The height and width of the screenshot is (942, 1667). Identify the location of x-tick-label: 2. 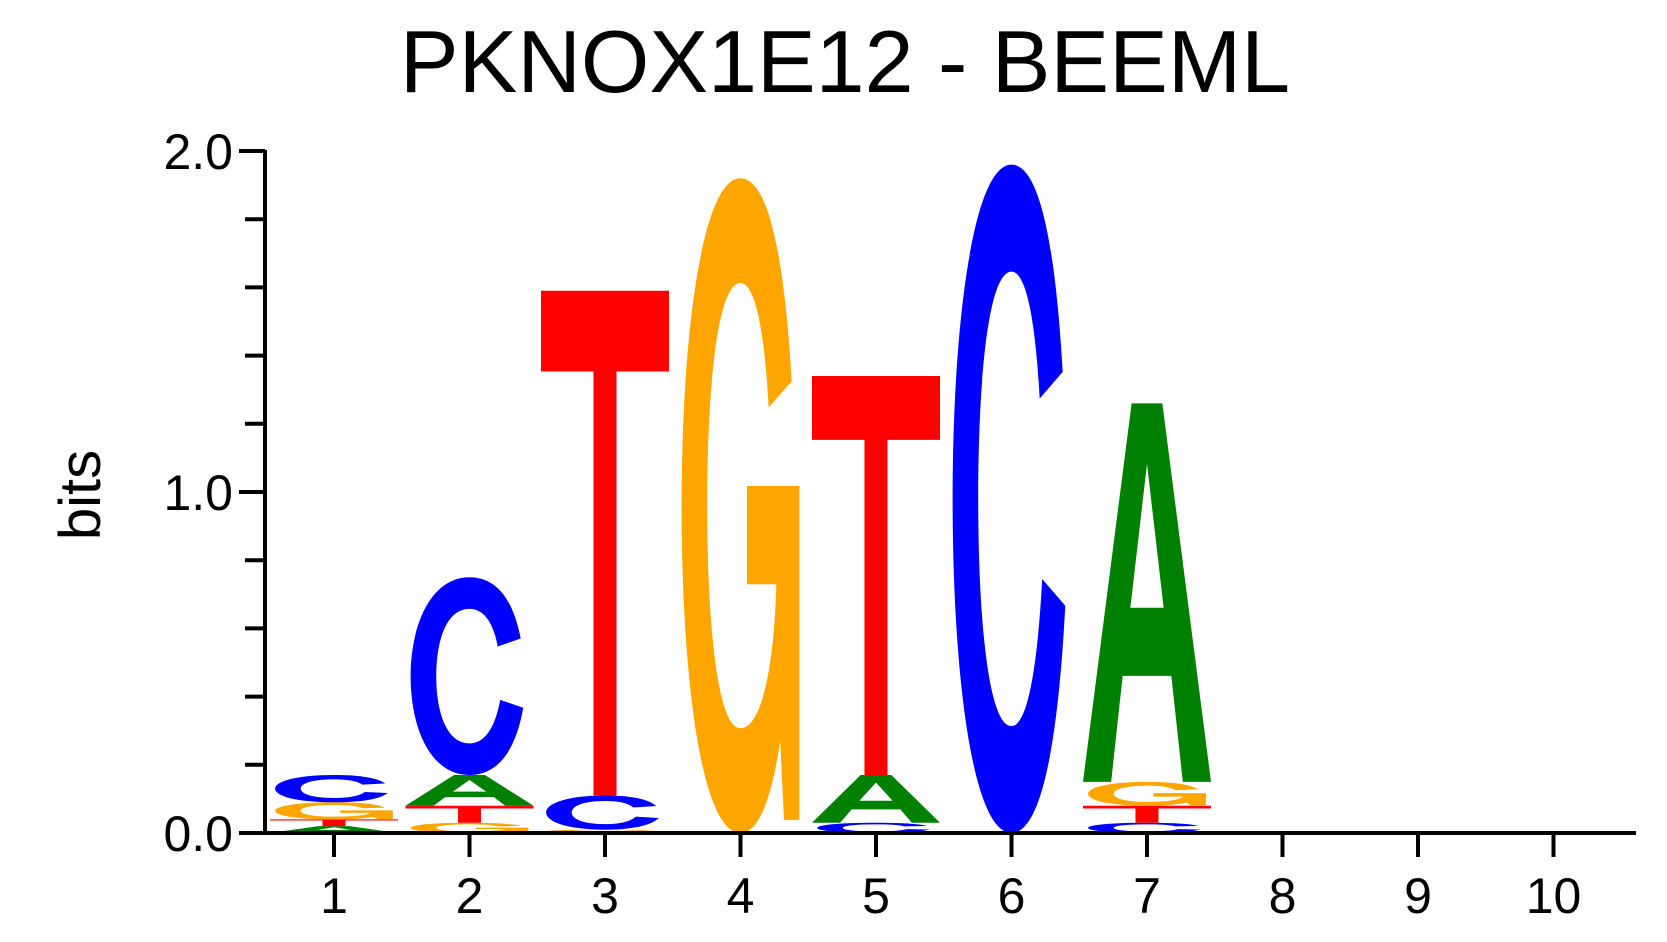
(470, 896).